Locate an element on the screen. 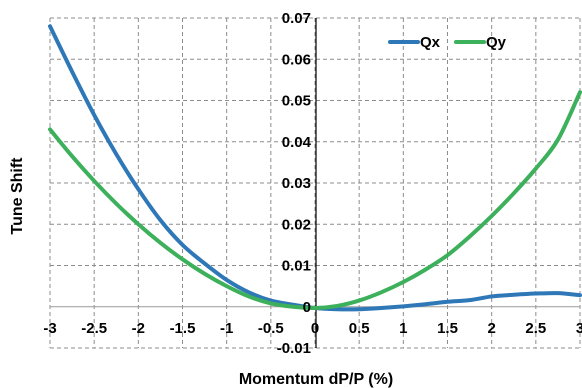  x-tick-label: -3 is located at coordinates (49, 328).